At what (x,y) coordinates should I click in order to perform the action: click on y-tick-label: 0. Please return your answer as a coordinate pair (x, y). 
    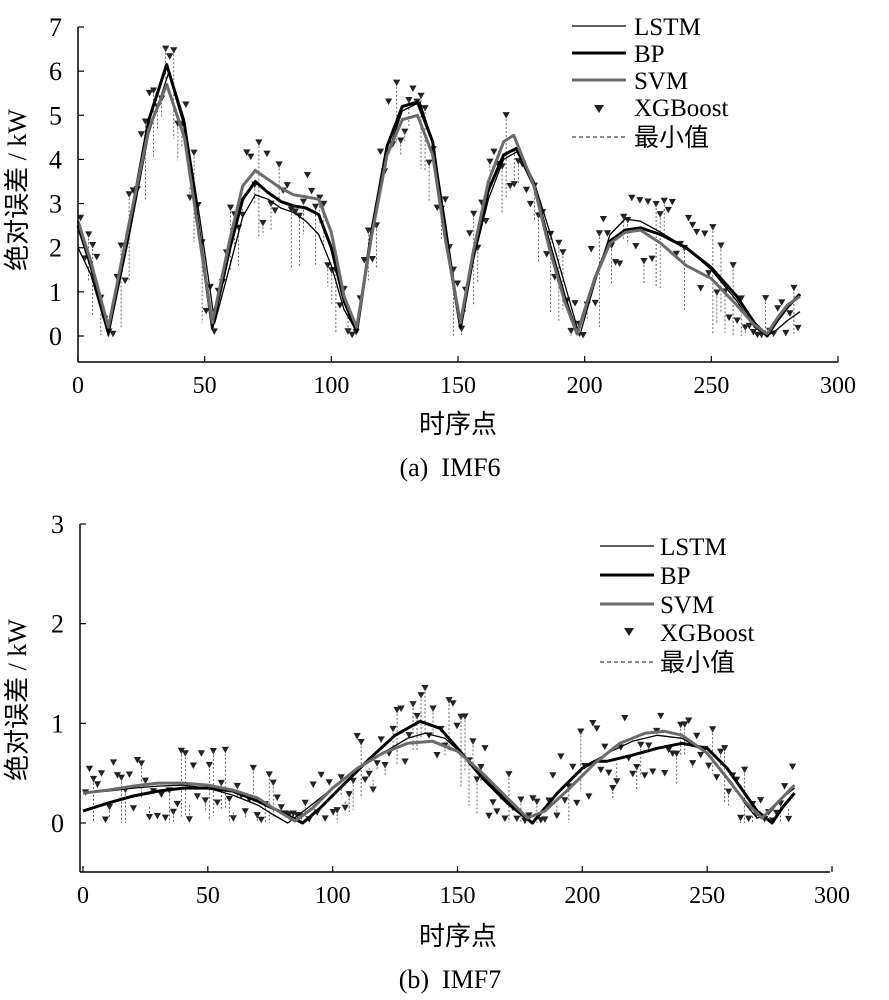
    Looking at the image, I should click on (55, 336).